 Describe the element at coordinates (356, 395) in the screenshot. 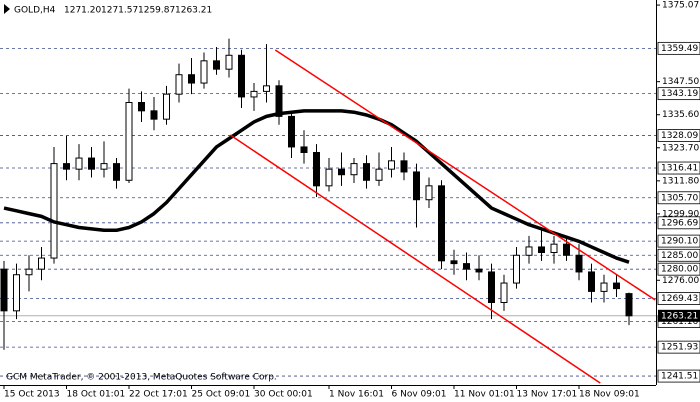

I see `x-tick-label: 1 Nov 16:01` at that location.